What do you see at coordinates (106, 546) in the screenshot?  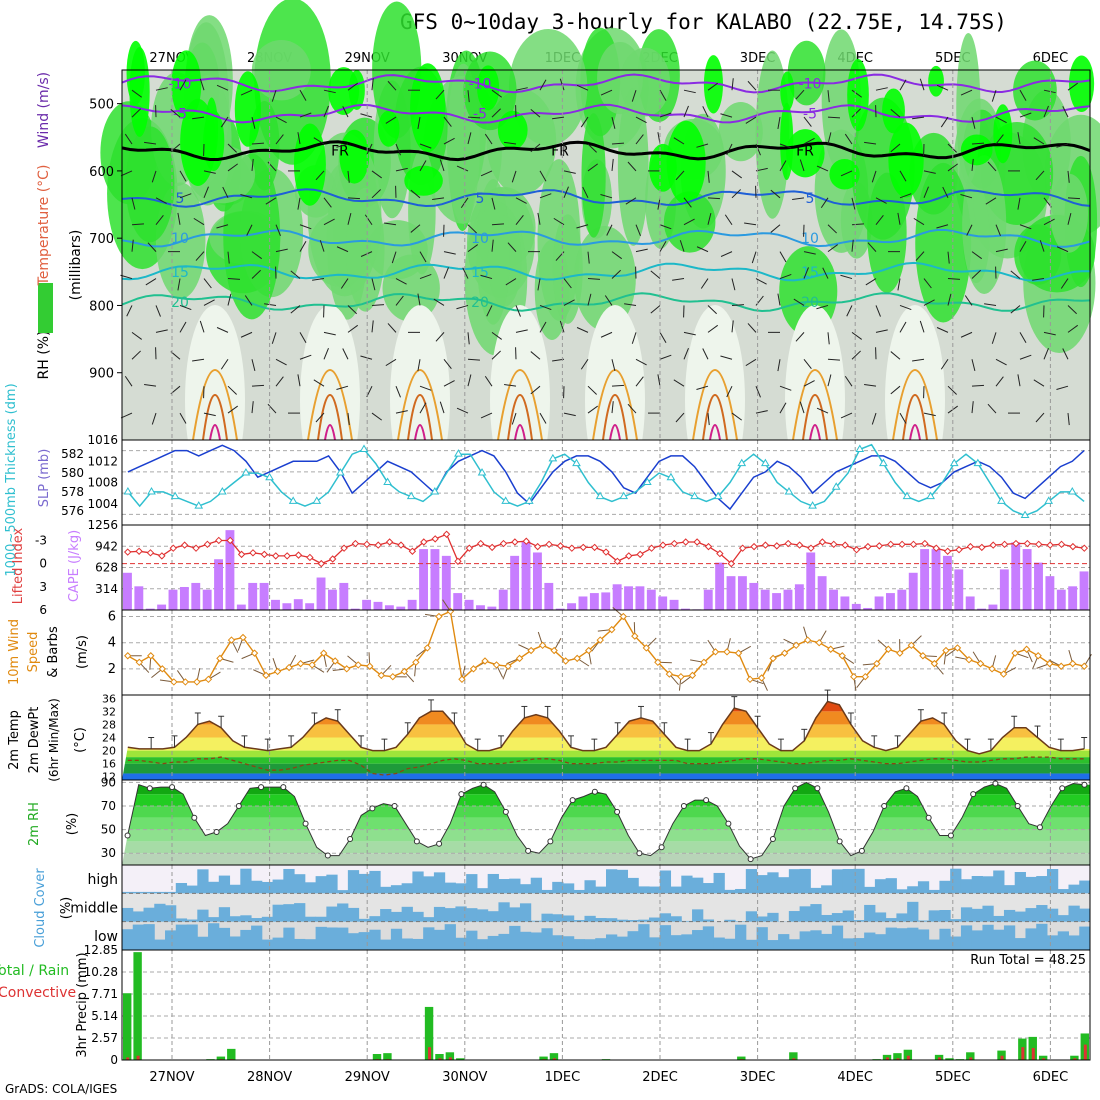 I see `cape-tick-label: 942` at bounding box center [106, 546].